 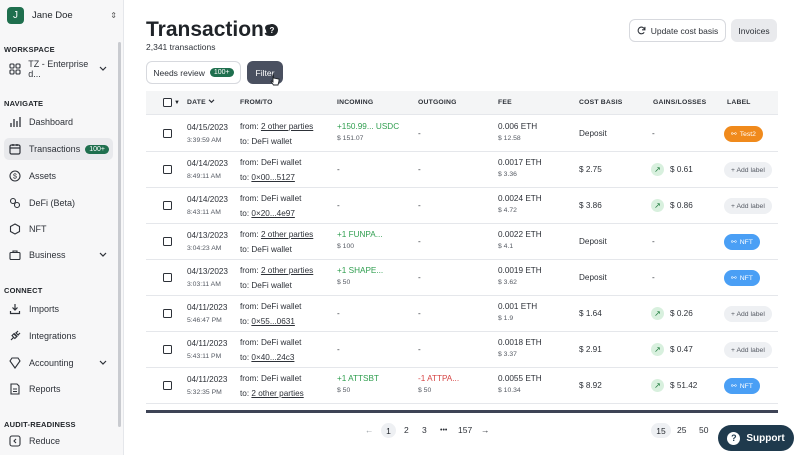 What do you see at coordinates (369, 430) in the screenshot?
I see `prev-page-button: ←` at bounding box center [369, 430].